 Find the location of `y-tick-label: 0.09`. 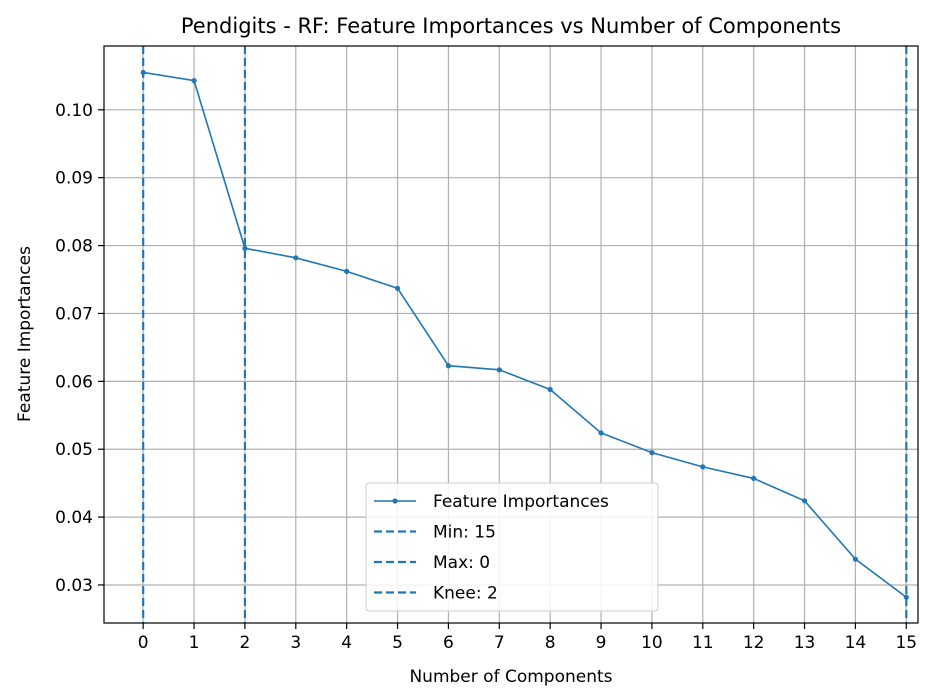

y-tick-label: 0.09 is located at coordinates (74, 179).